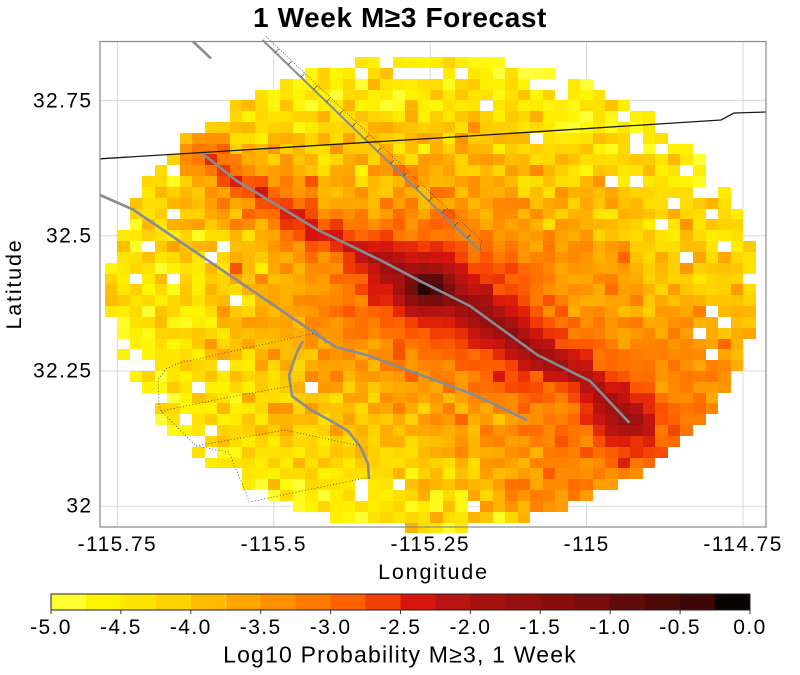 This screenshot has height=675, width=800. What do you see at coordinates (401, 627) in the screenshot?
I see `svg-text: -2.5` at bounding box center [401, 627].